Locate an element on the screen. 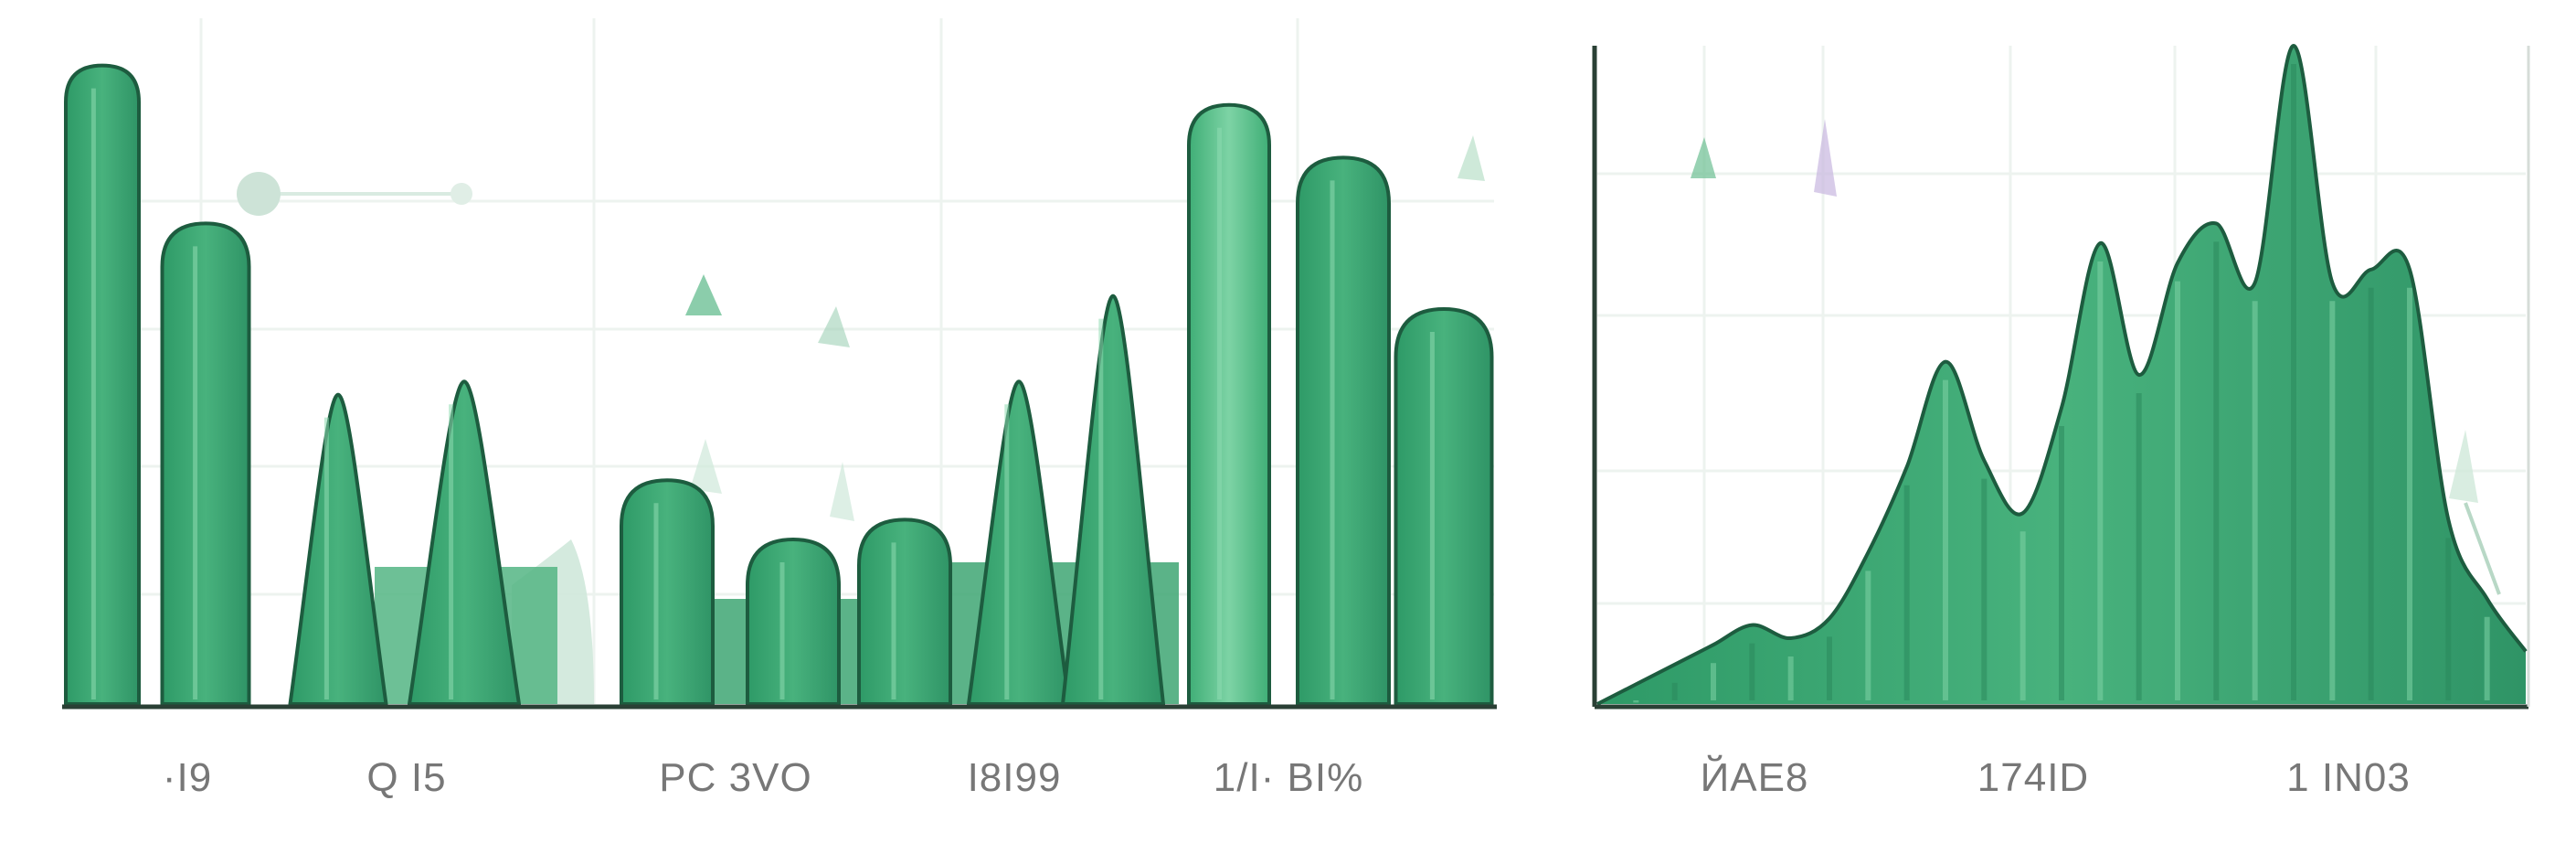  left-tick-label-5: 1/I· BI% is located at coordinates (1289, 777).